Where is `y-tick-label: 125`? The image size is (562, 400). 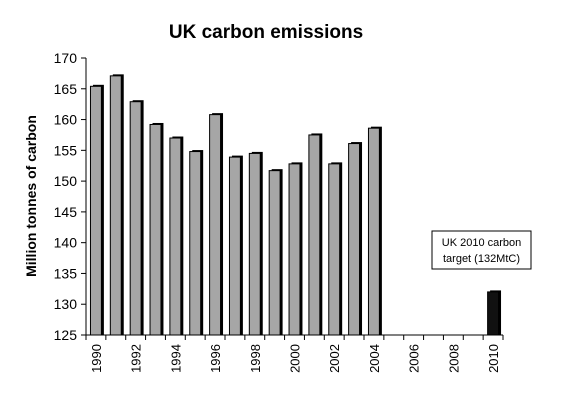 y-tick-label: 125 is located at coordinates (66, 335).